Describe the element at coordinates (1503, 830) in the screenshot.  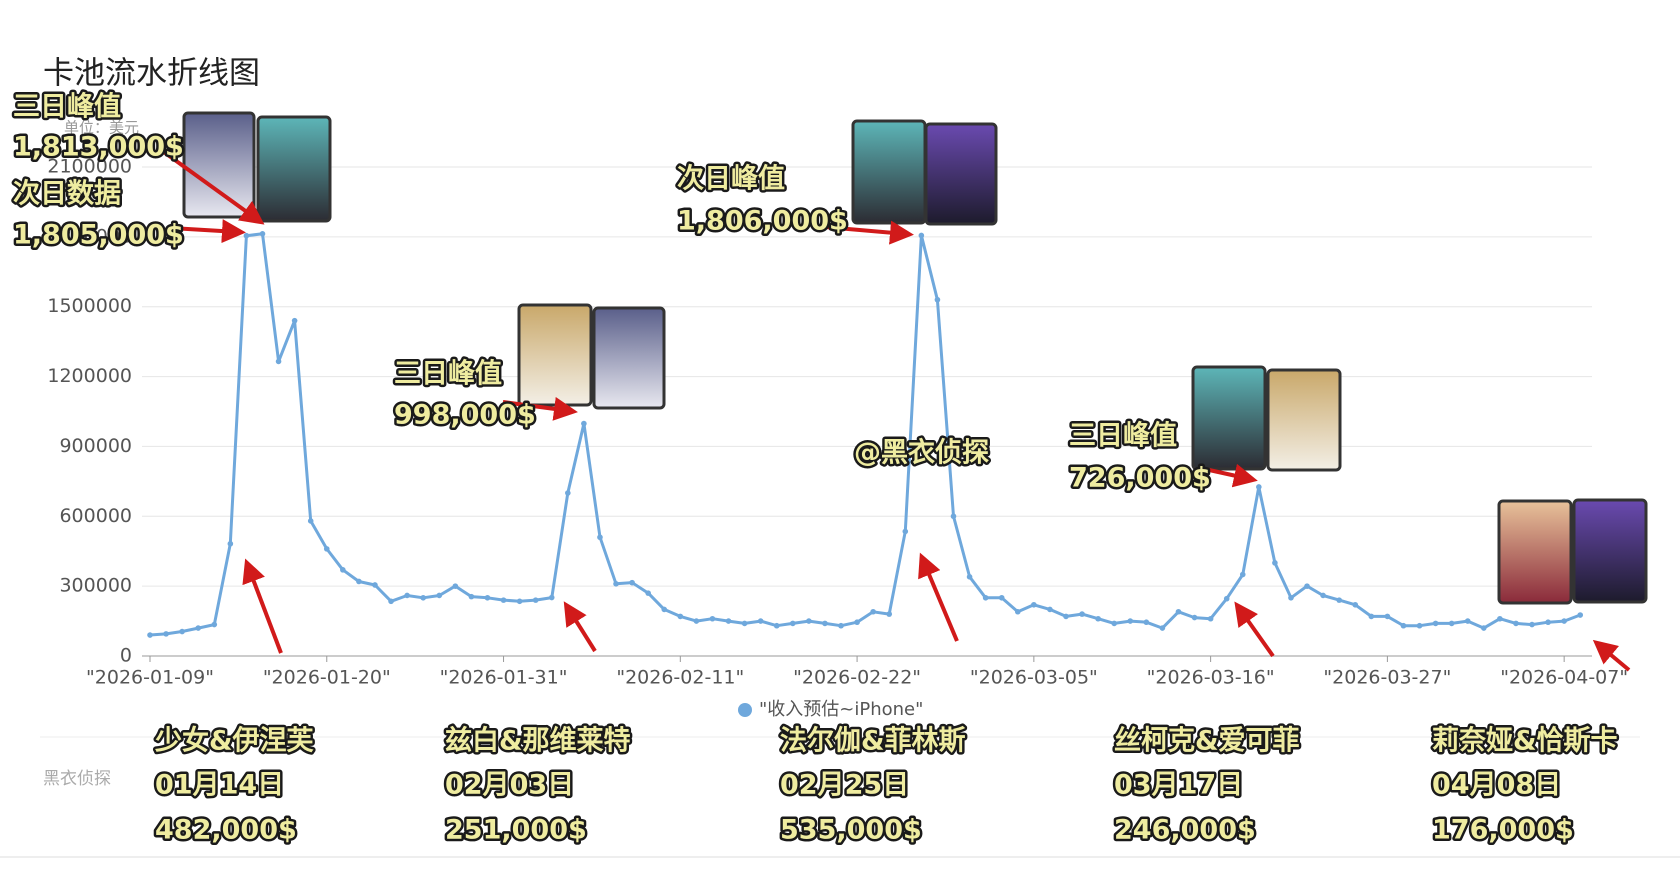
I see `banner-value: 176,000$` at that location.